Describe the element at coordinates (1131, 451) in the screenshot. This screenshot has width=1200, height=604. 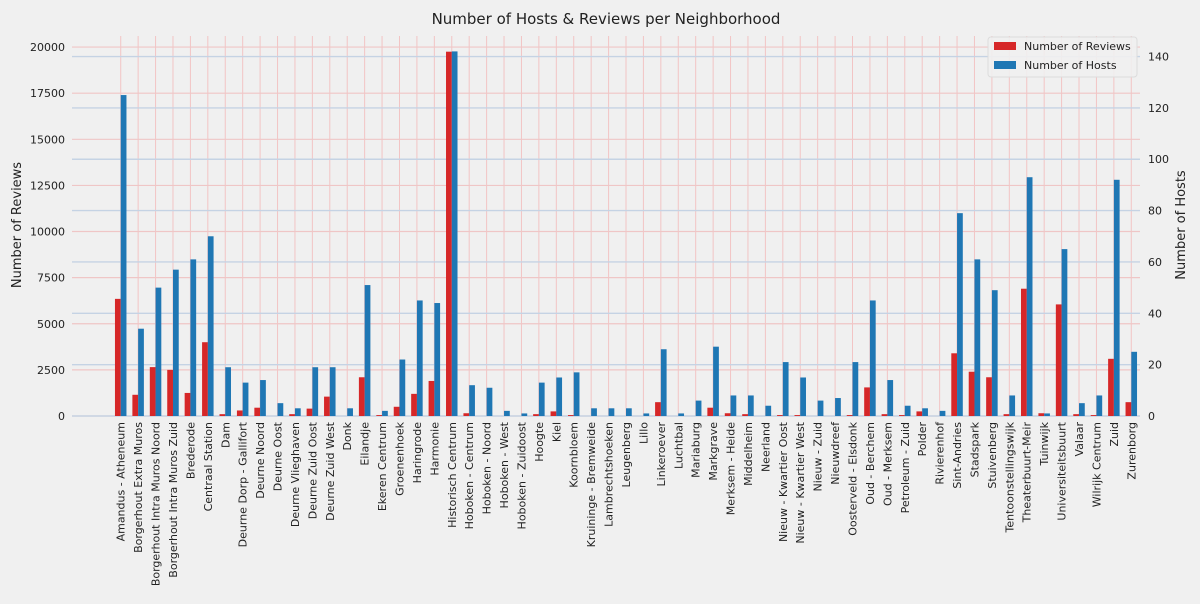
I see `category-tick-label: Zurenborg` at that location.